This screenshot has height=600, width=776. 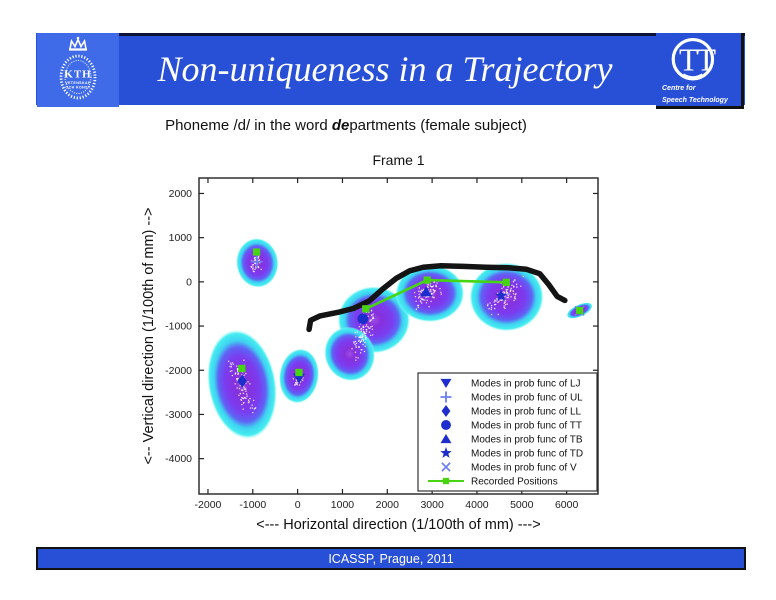 What do you see at coordinates (477, 505) in the screenshot?
I see `x-tick-label: 4000` at bounding box center [477, 505].